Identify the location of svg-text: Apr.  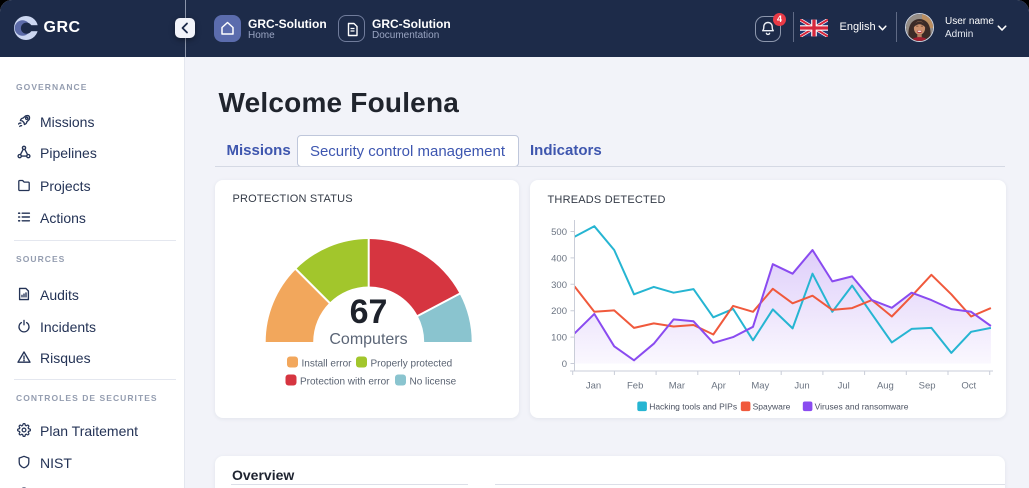
(718, 386).